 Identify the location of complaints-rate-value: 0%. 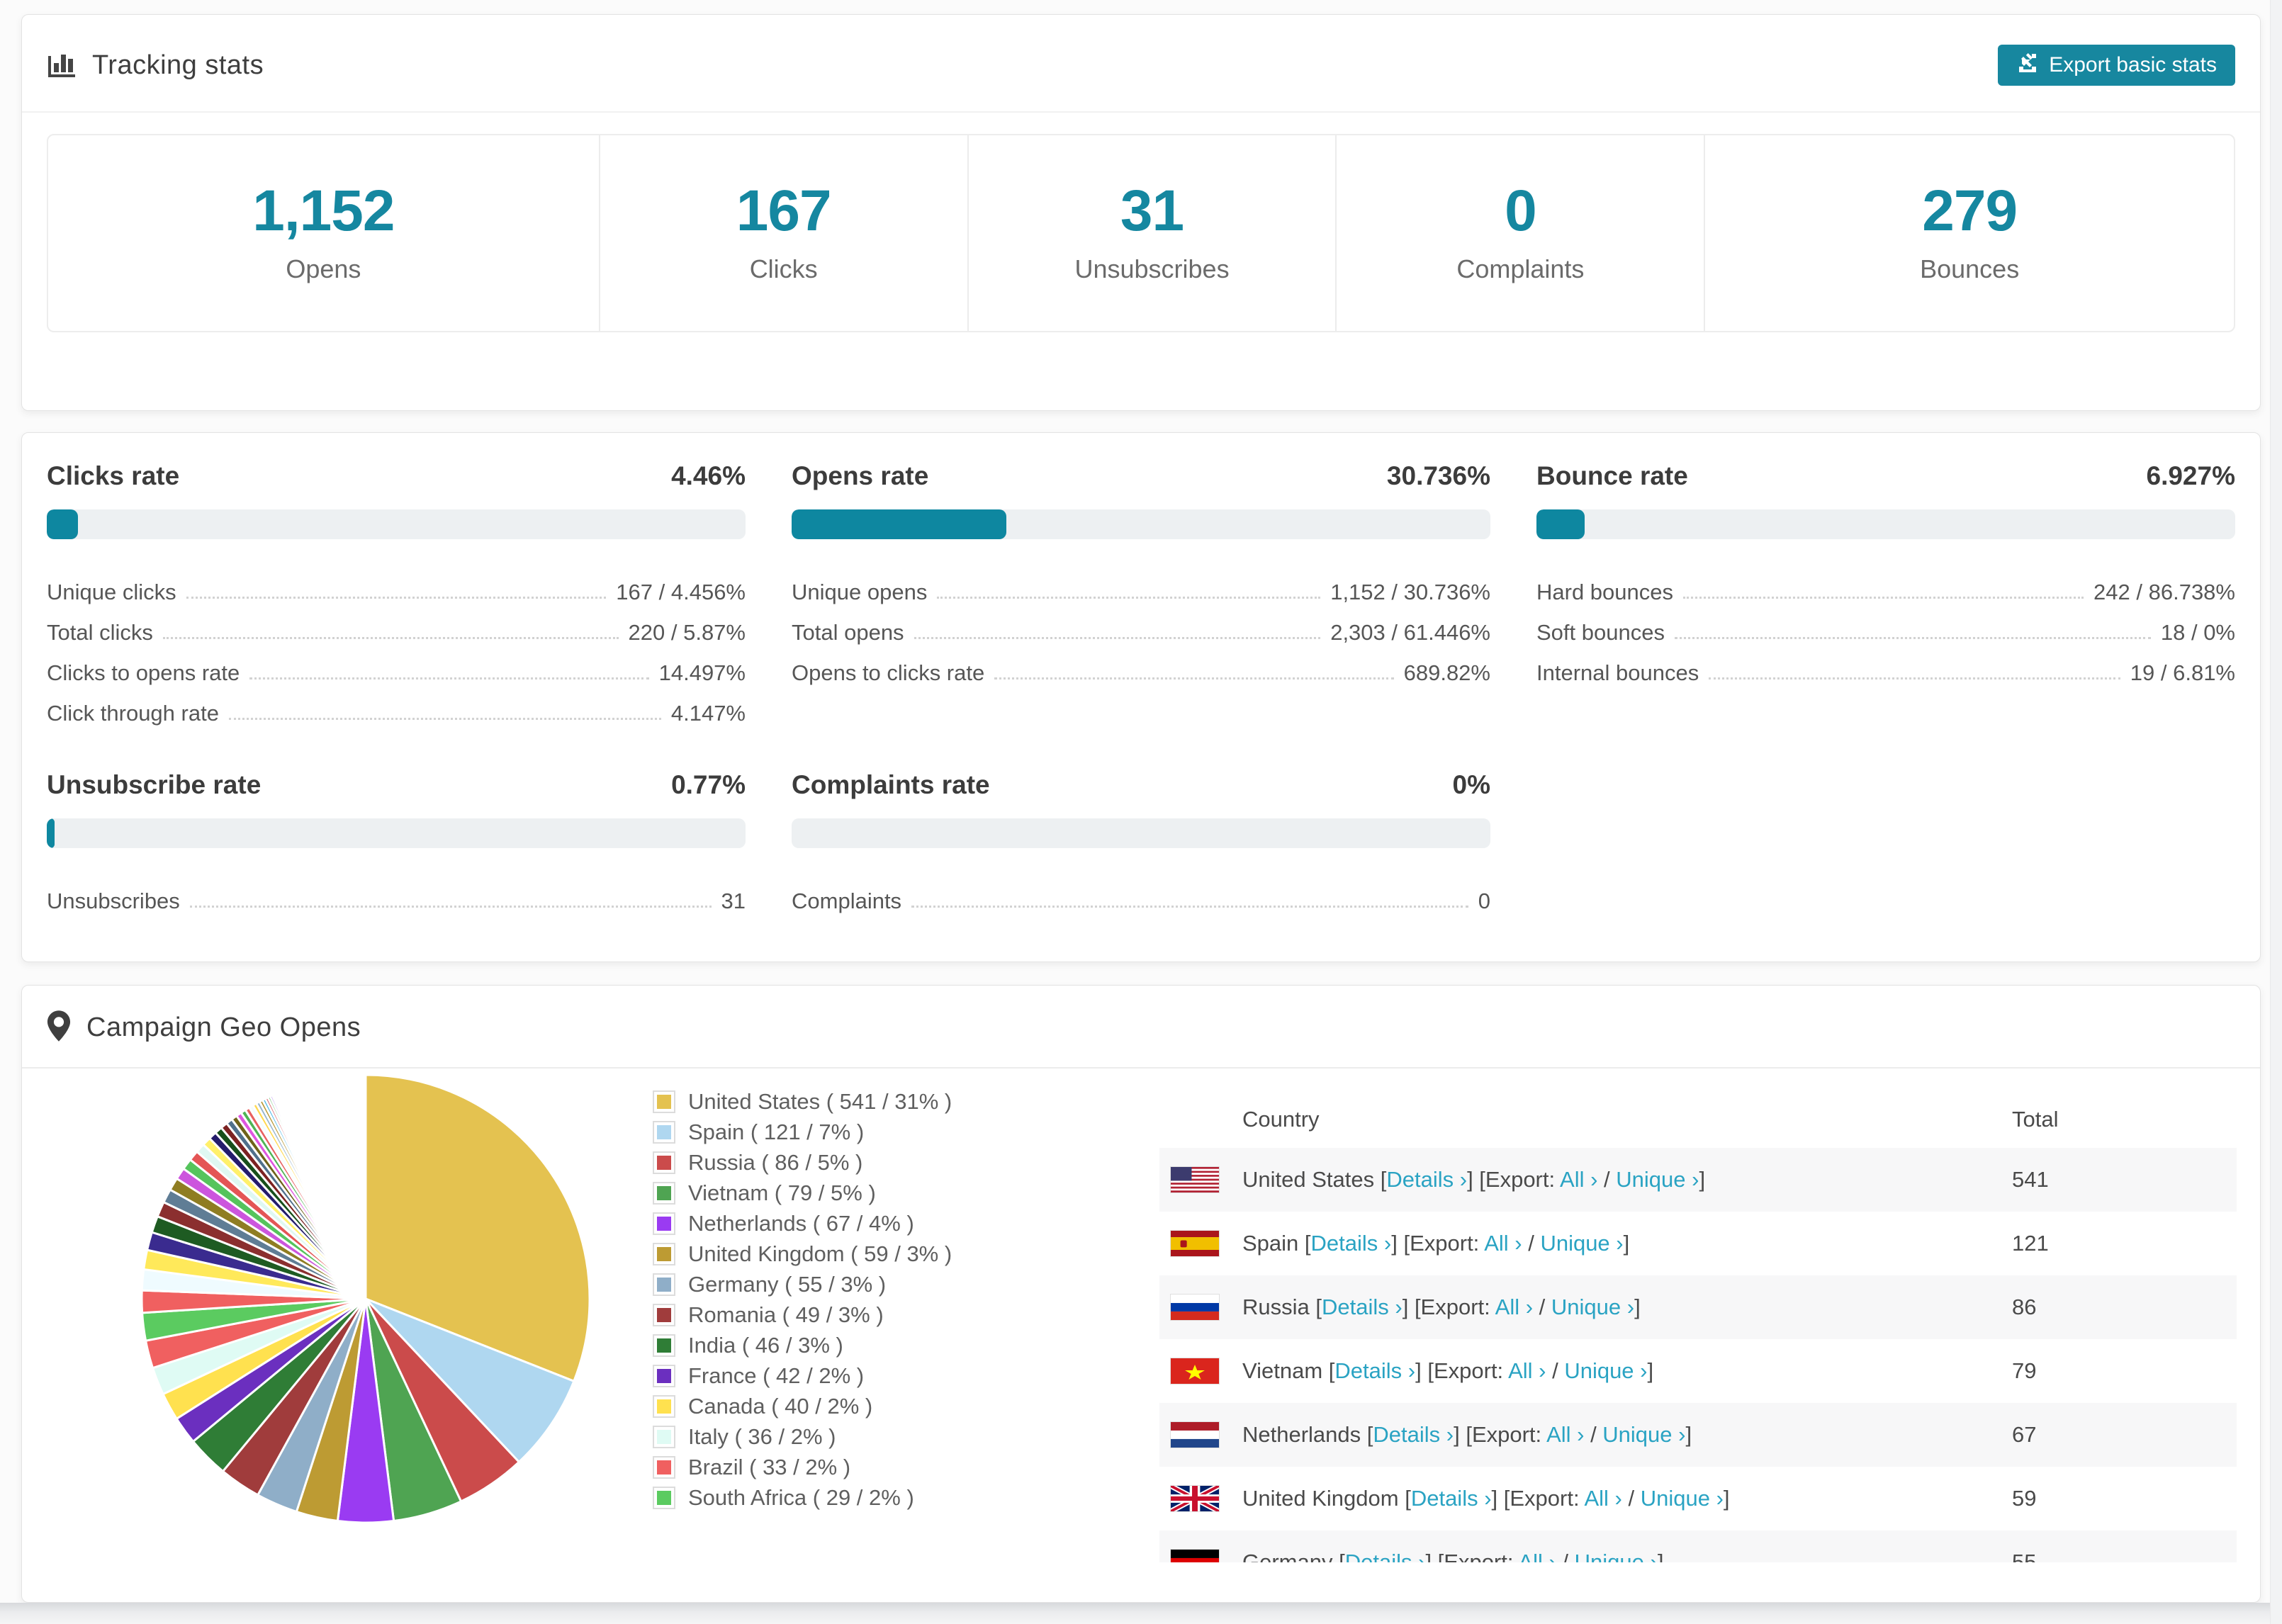
(1471, 784).